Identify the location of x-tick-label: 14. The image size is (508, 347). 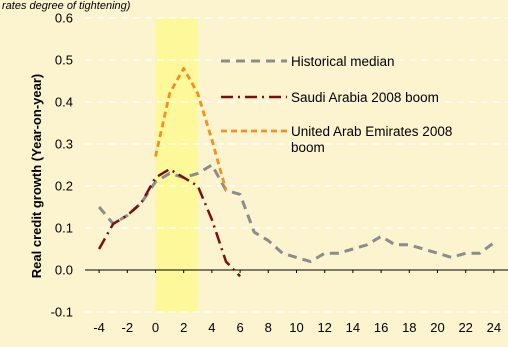
(353, 327).